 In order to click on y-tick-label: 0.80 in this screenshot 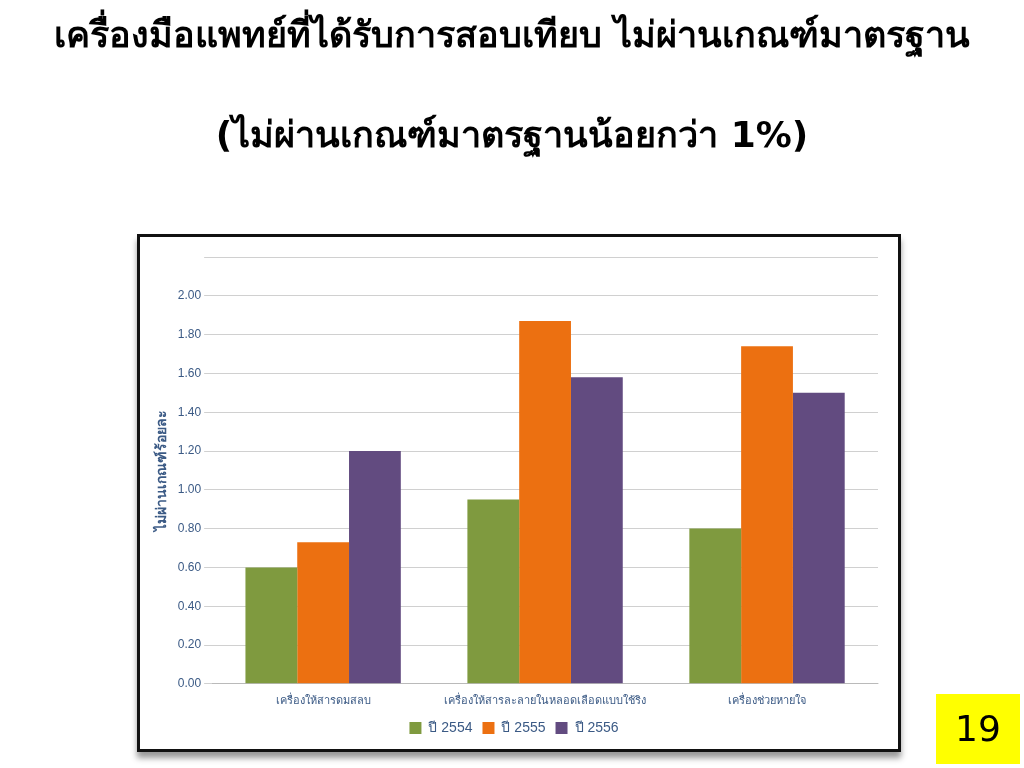, I will do `click(189, 527)`.